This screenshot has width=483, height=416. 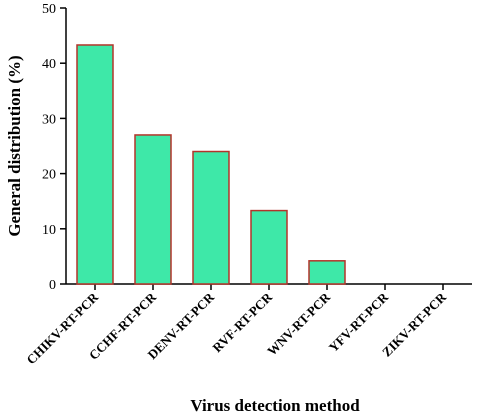 What do you see at coordinates (14, 145) in the screenshot?
I see `y-axis-title: General distribution (%)` at bounding box center [14, 145].